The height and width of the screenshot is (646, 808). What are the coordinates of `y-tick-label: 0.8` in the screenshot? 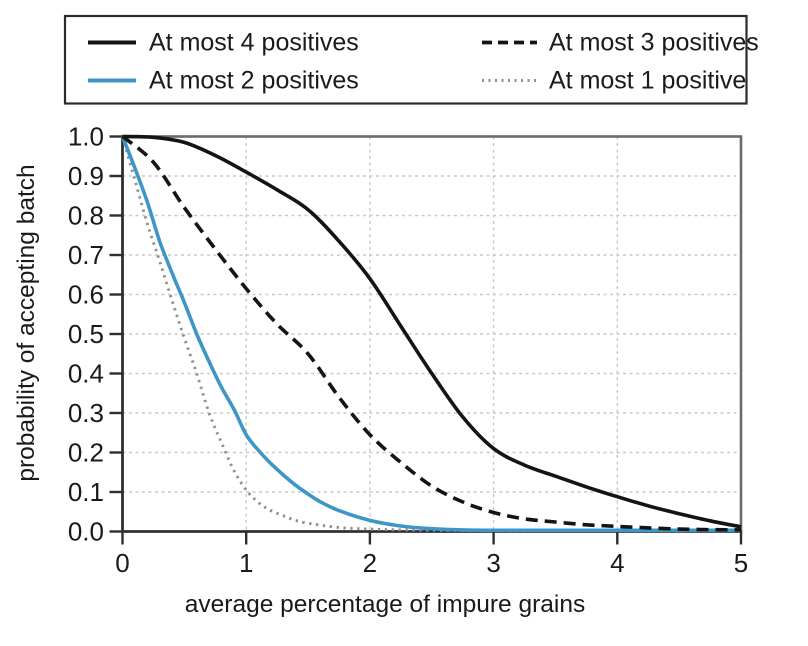 It's located at (86, 216).